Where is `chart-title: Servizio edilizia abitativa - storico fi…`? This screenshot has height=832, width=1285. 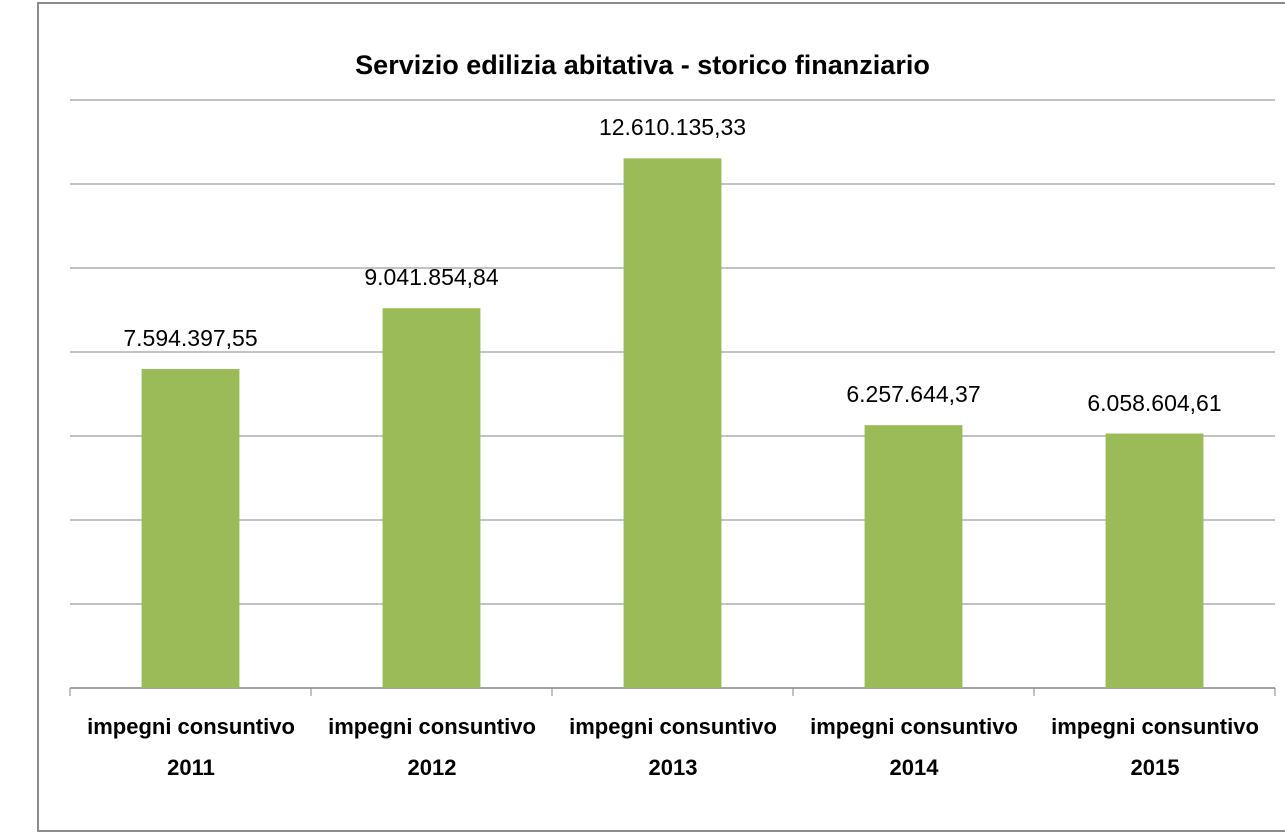
chart-title: Servizio edilizia abitativa - storico fi… is located at coordinates (642, 65).